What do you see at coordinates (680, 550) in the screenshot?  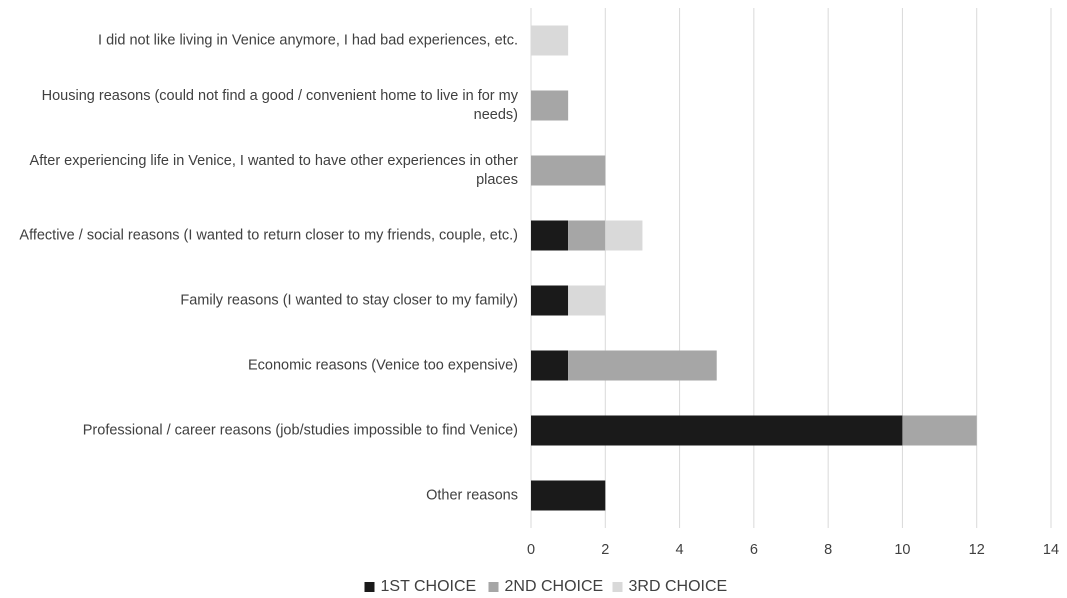 I see `x-tick-label: 4` at bounding box center [680, 550].